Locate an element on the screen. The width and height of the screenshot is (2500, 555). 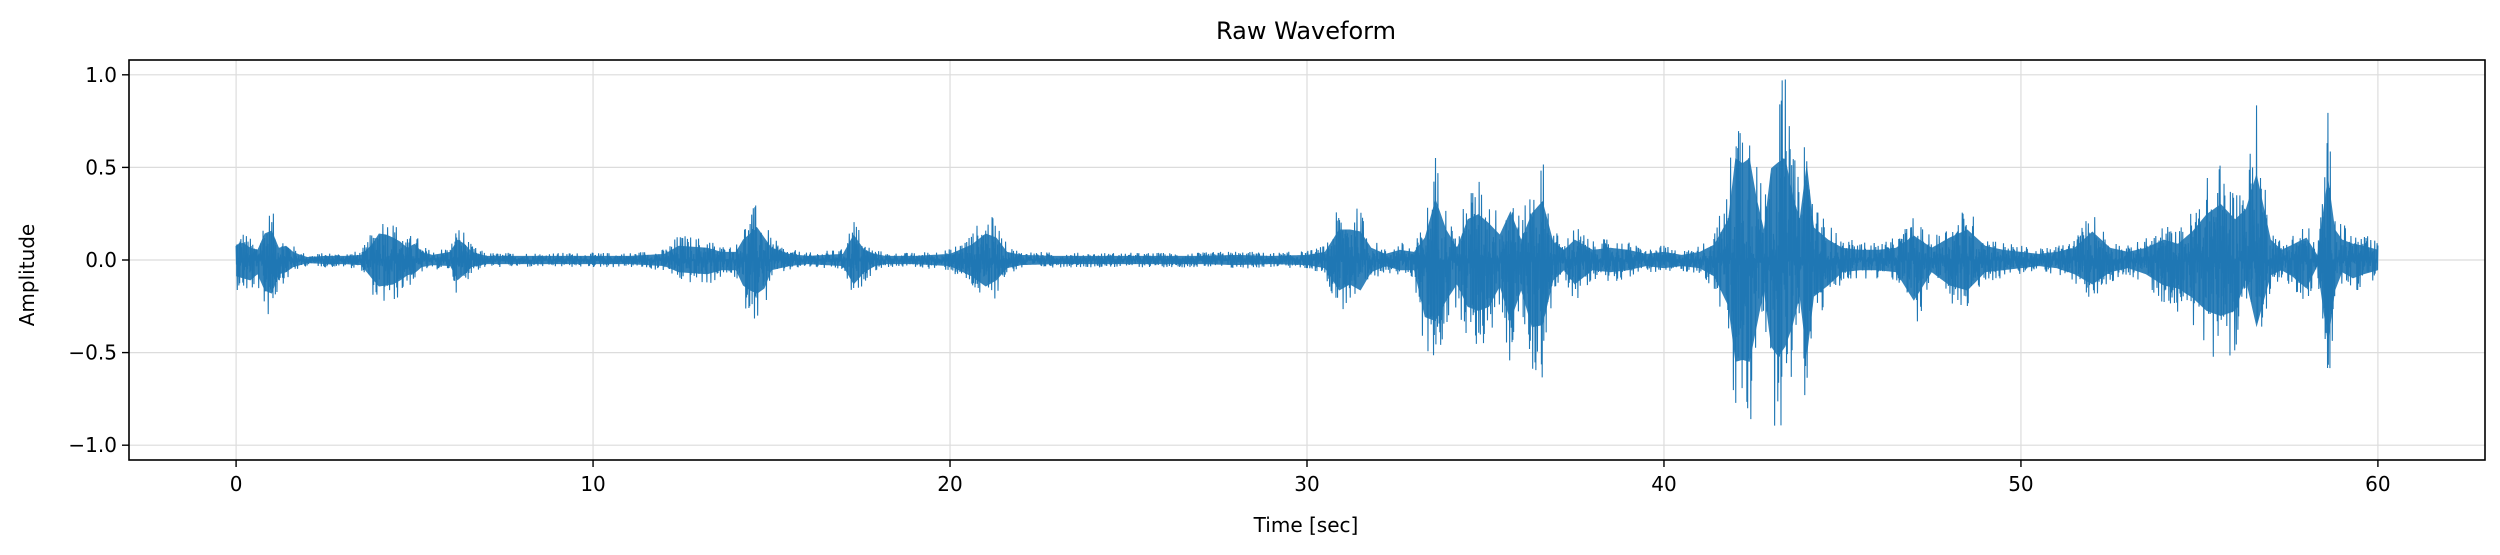
x-tick-label: 0 is located at coordinates (236, 484).